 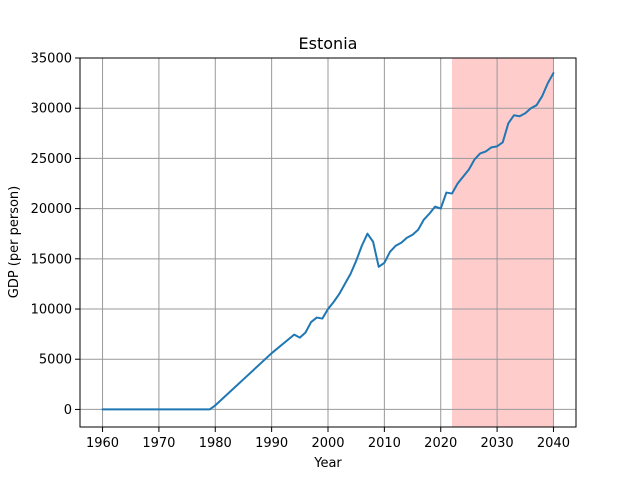 What do you see at coordinates (51, 59) in the screenshot?
I see `y-tick-label: 35000` at bounding box center [51, 59].